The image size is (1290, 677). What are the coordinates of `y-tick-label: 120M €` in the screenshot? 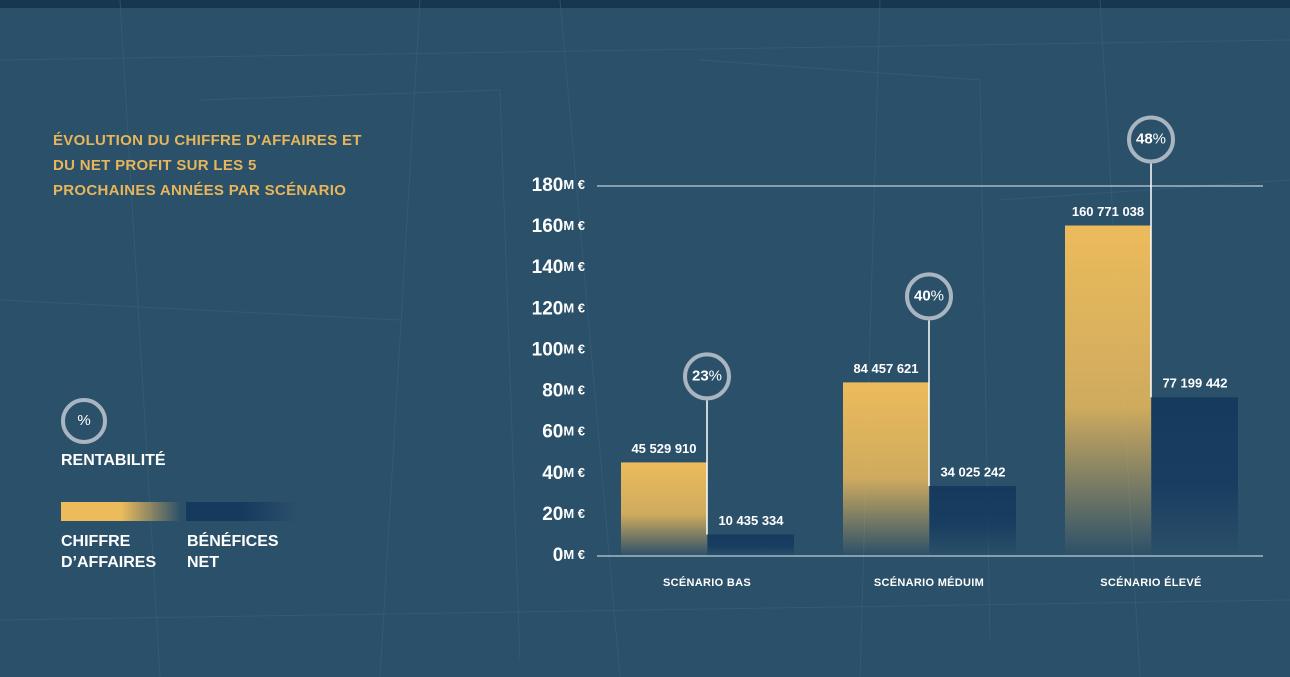 It's located at (558, 308).